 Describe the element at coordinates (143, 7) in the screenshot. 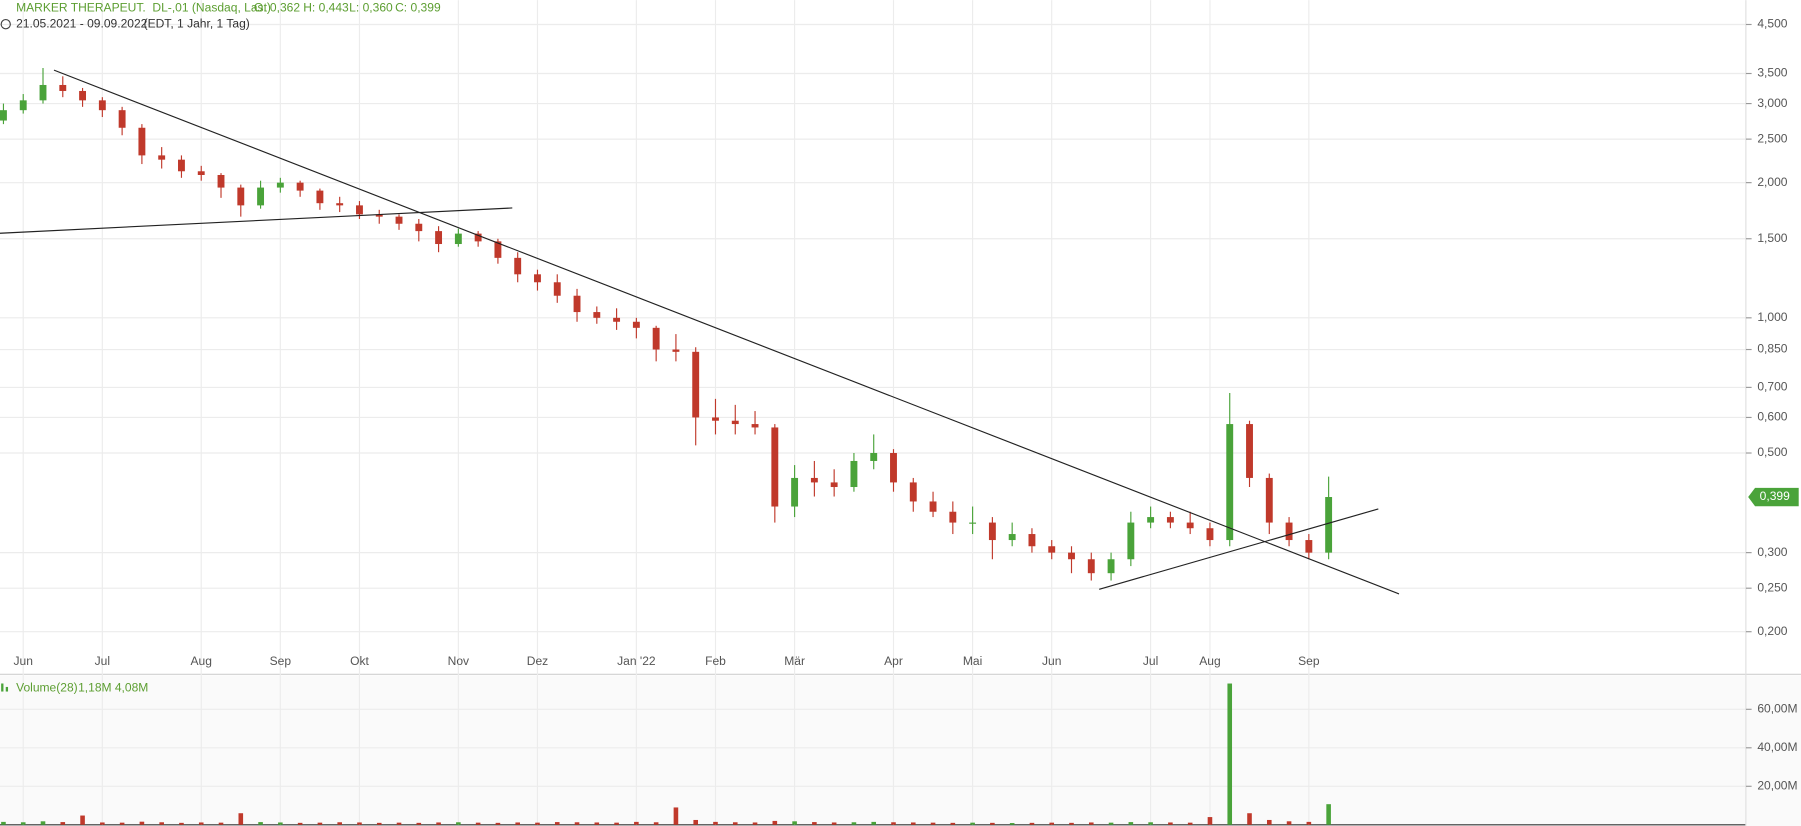

I see `chart-title: MARKER THERAPEUT. DL-,01 (Nasdaq, Last)` at that location.